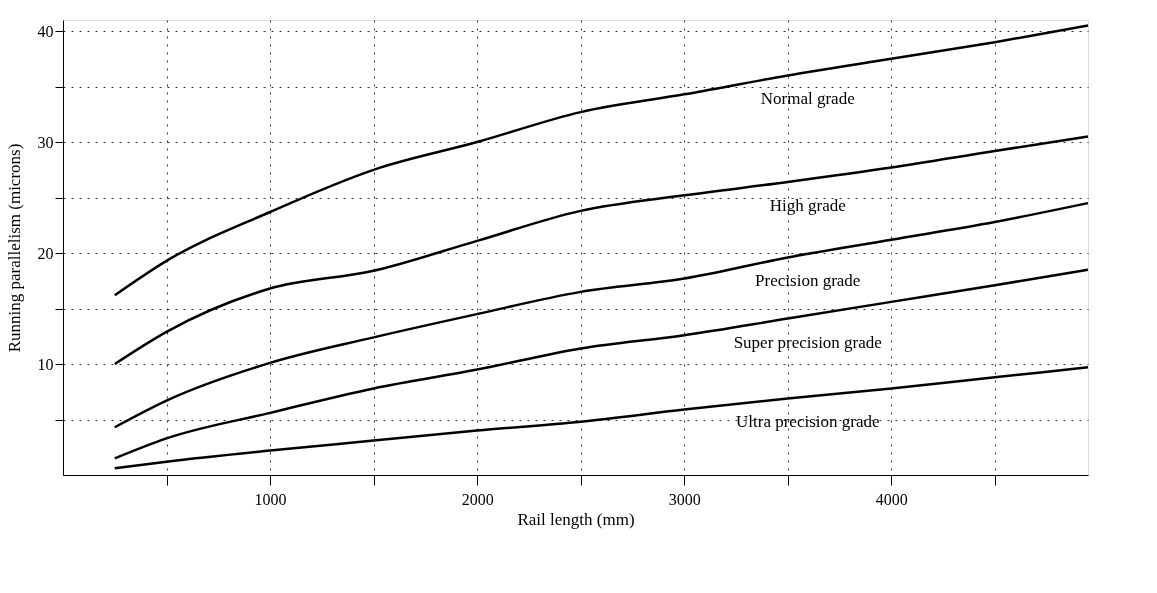  I want to click on y-tick-label: 40, so click(45, 31).